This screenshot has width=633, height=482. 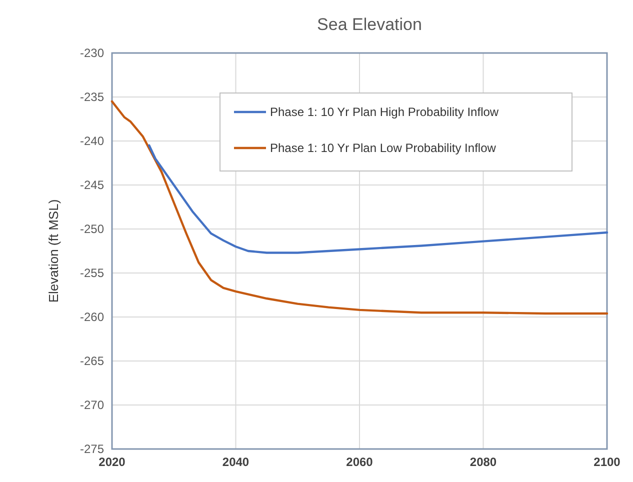 I want to click on y-tick-label: -235, so click(x=92, y=97).